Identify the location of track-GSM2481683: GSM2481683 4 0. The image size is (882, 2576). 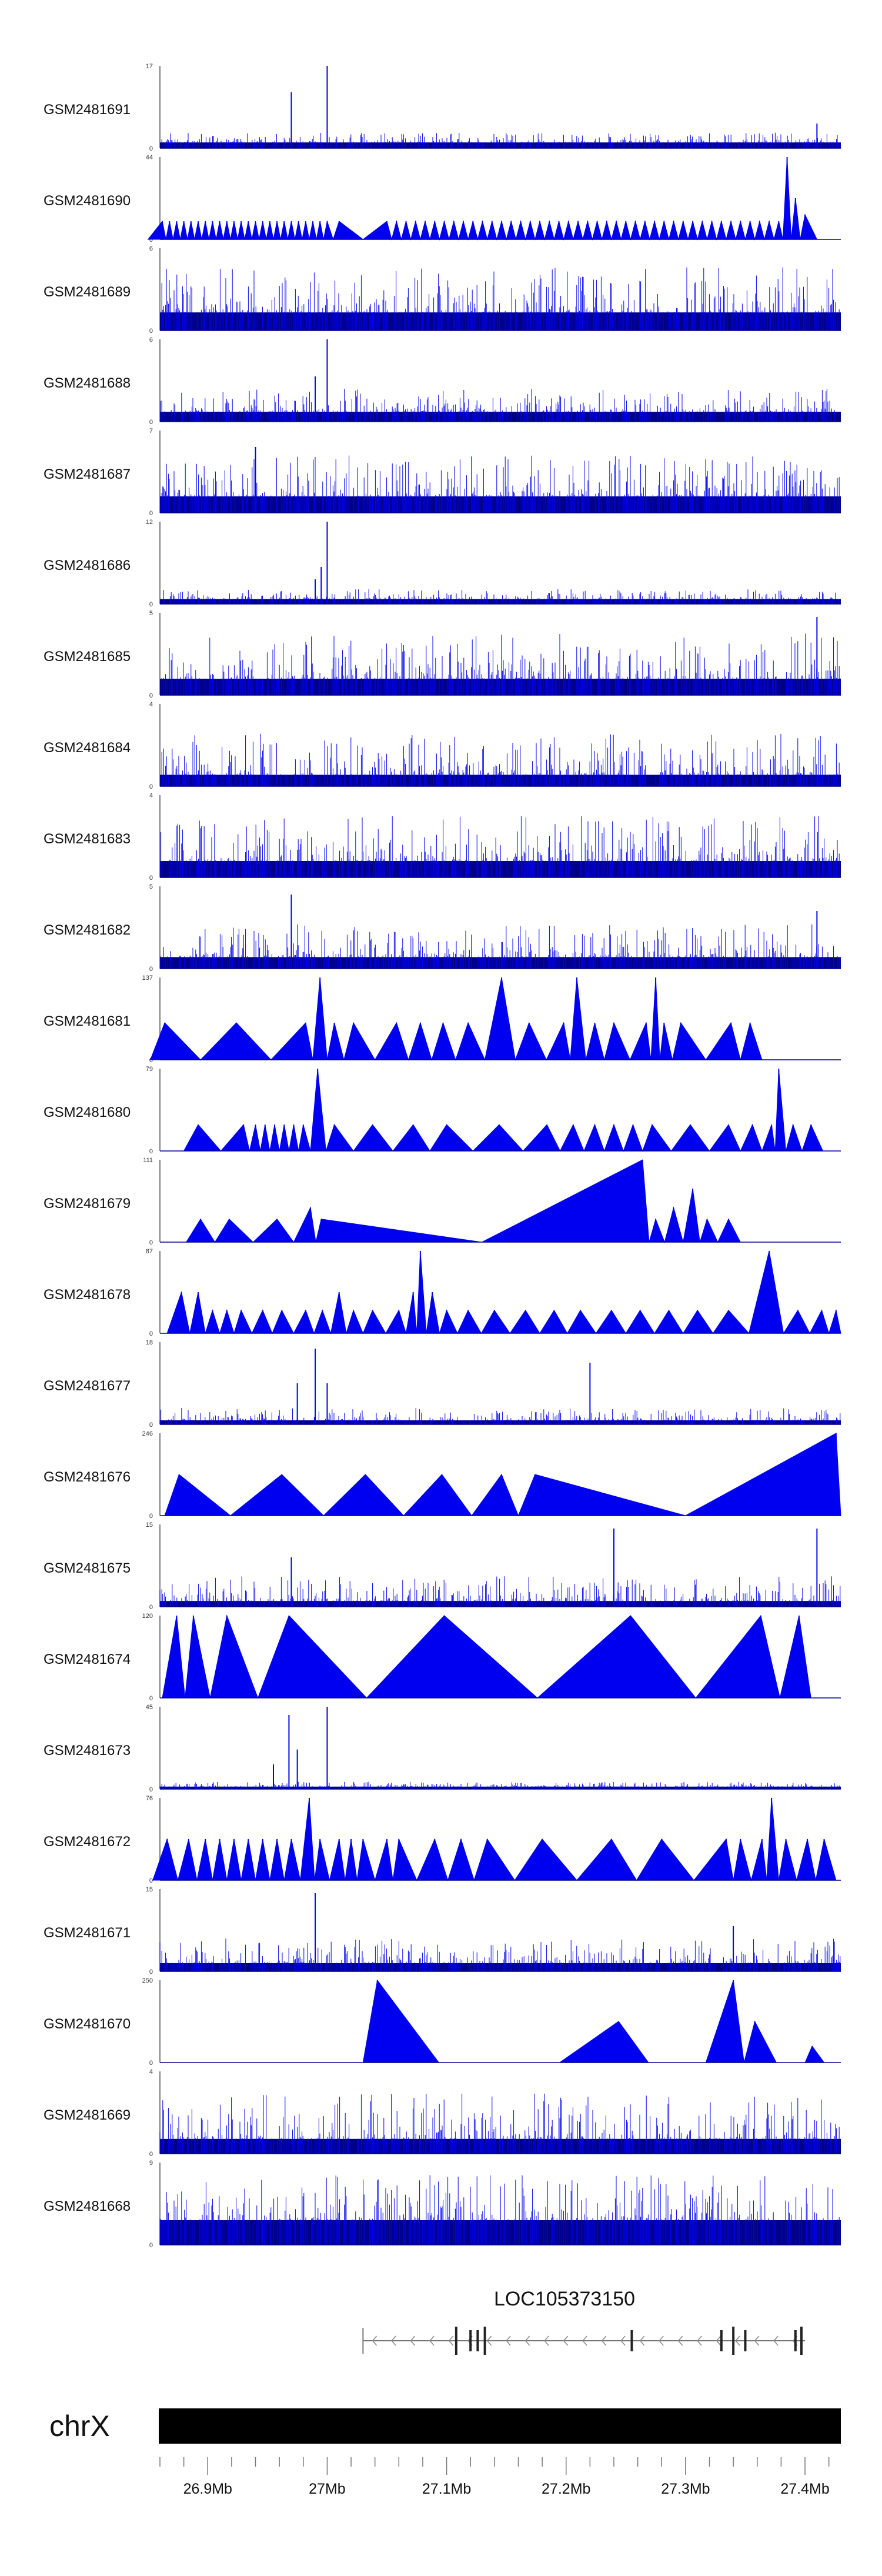
(442, 837).